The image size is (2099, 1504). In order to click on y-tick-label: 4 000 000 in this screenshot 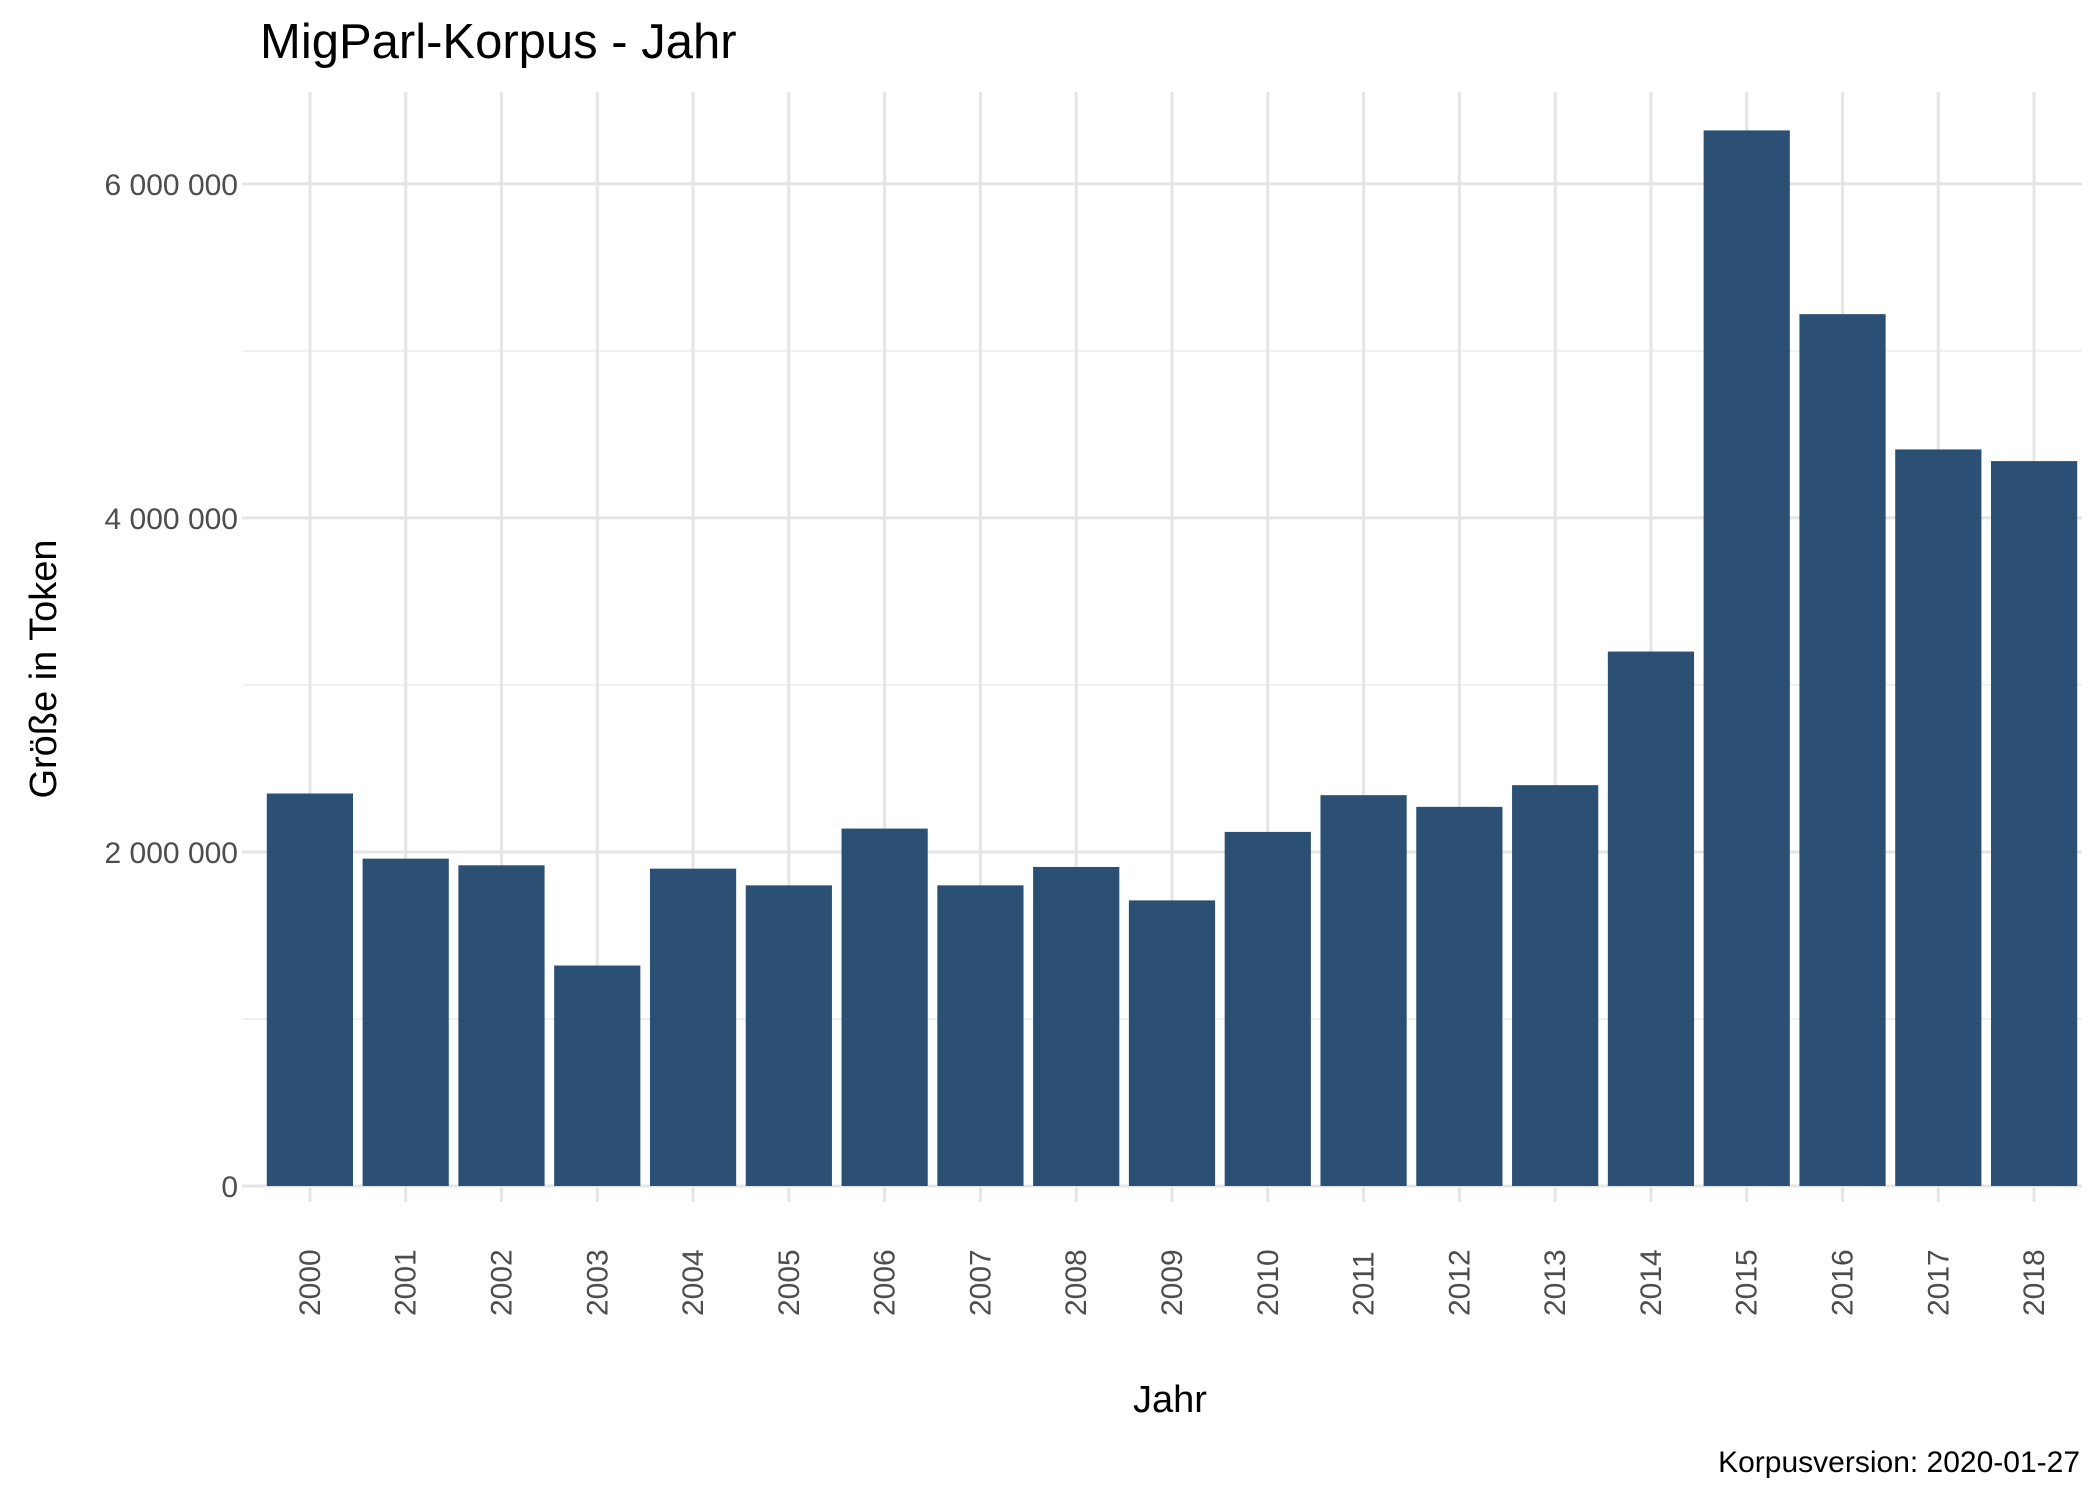, I will do `click(171, 519)`.